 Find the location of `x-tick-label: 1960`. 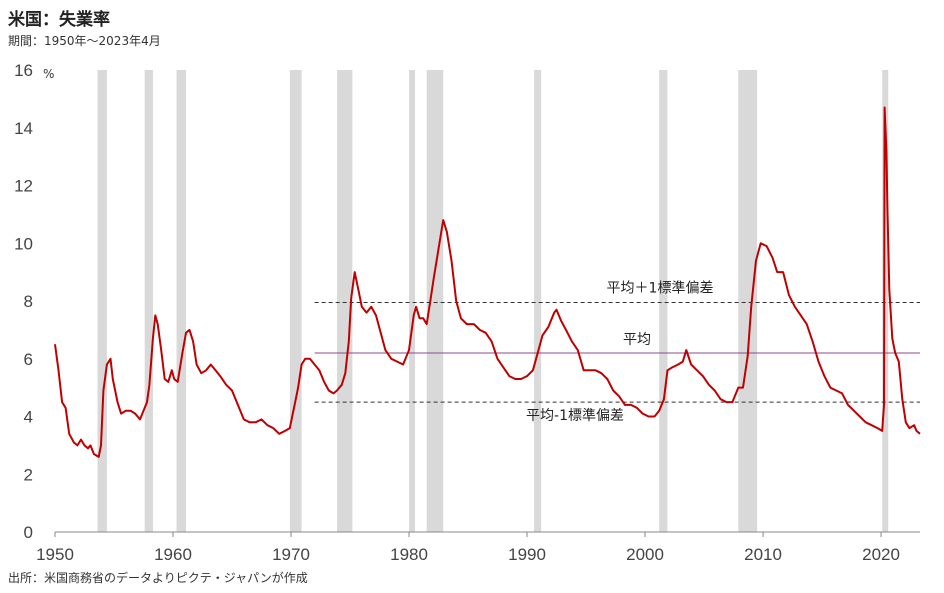

x-tick-label: 1960 is located at coordinates (173, 554).